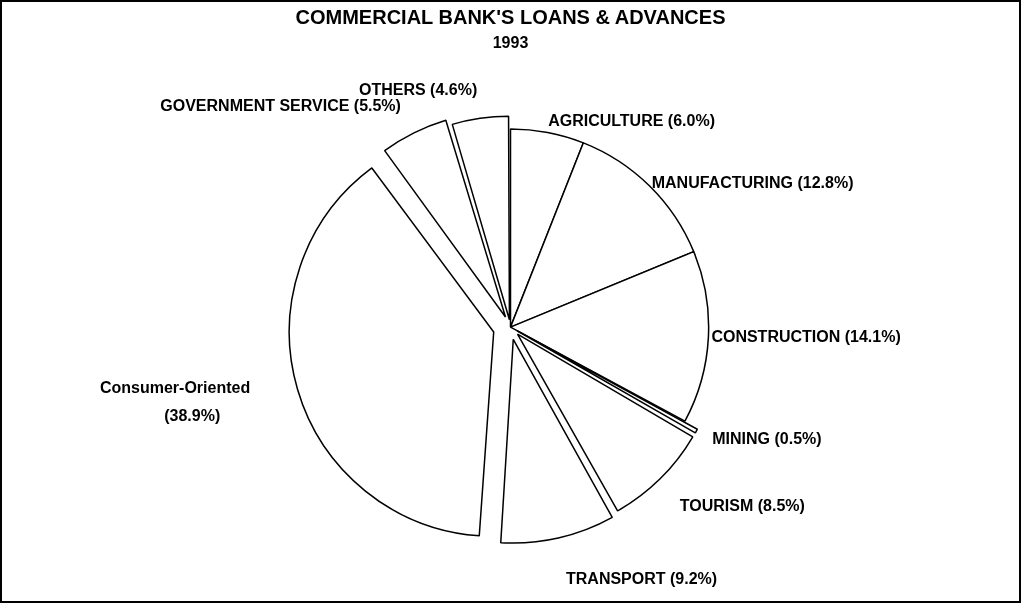  Describe the element at coordinates (806, 336) in the screenshot. I see `slice-label: CONSTRUCTION (14.1%)` at that location.